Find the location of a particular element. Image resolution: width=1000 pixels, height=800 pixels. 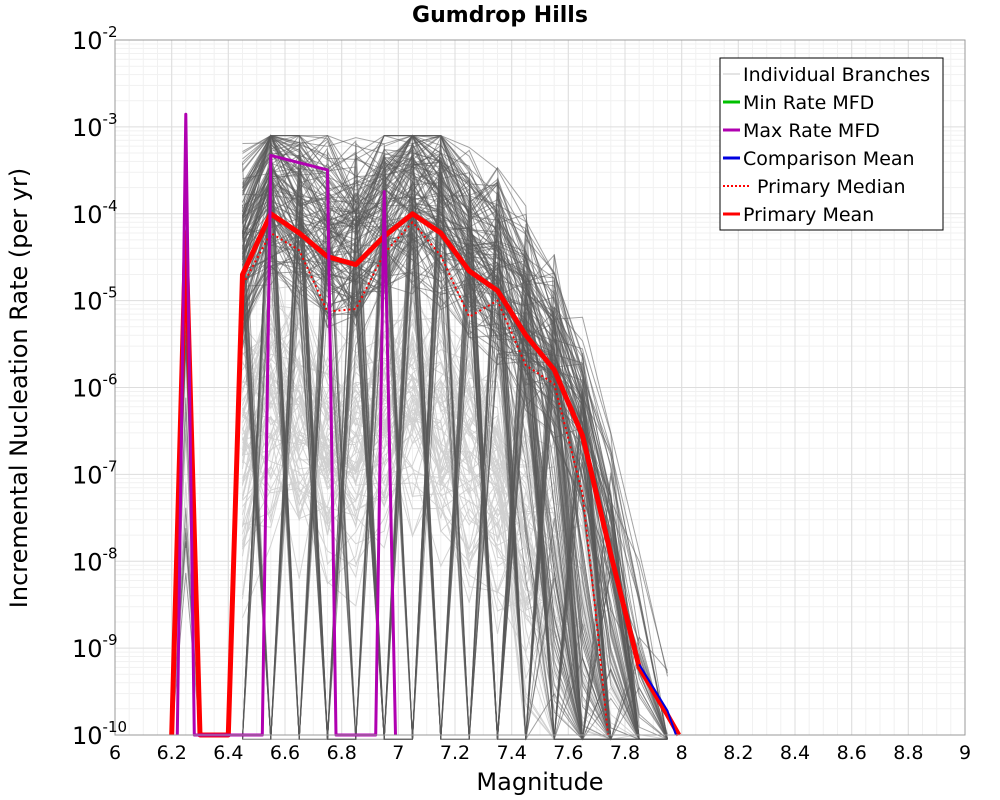

legend-label: Min Rate MFD is located at coordinates (808, 103).